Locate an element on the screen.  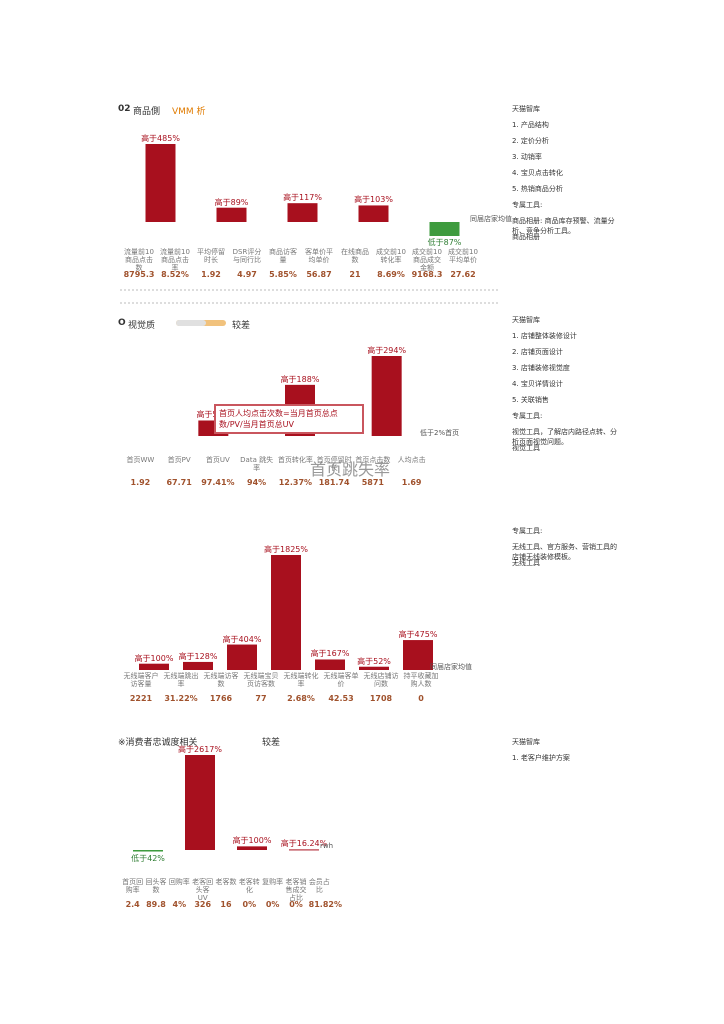
sidebar-text: 无线工具 is located at coordinates (526, 563).